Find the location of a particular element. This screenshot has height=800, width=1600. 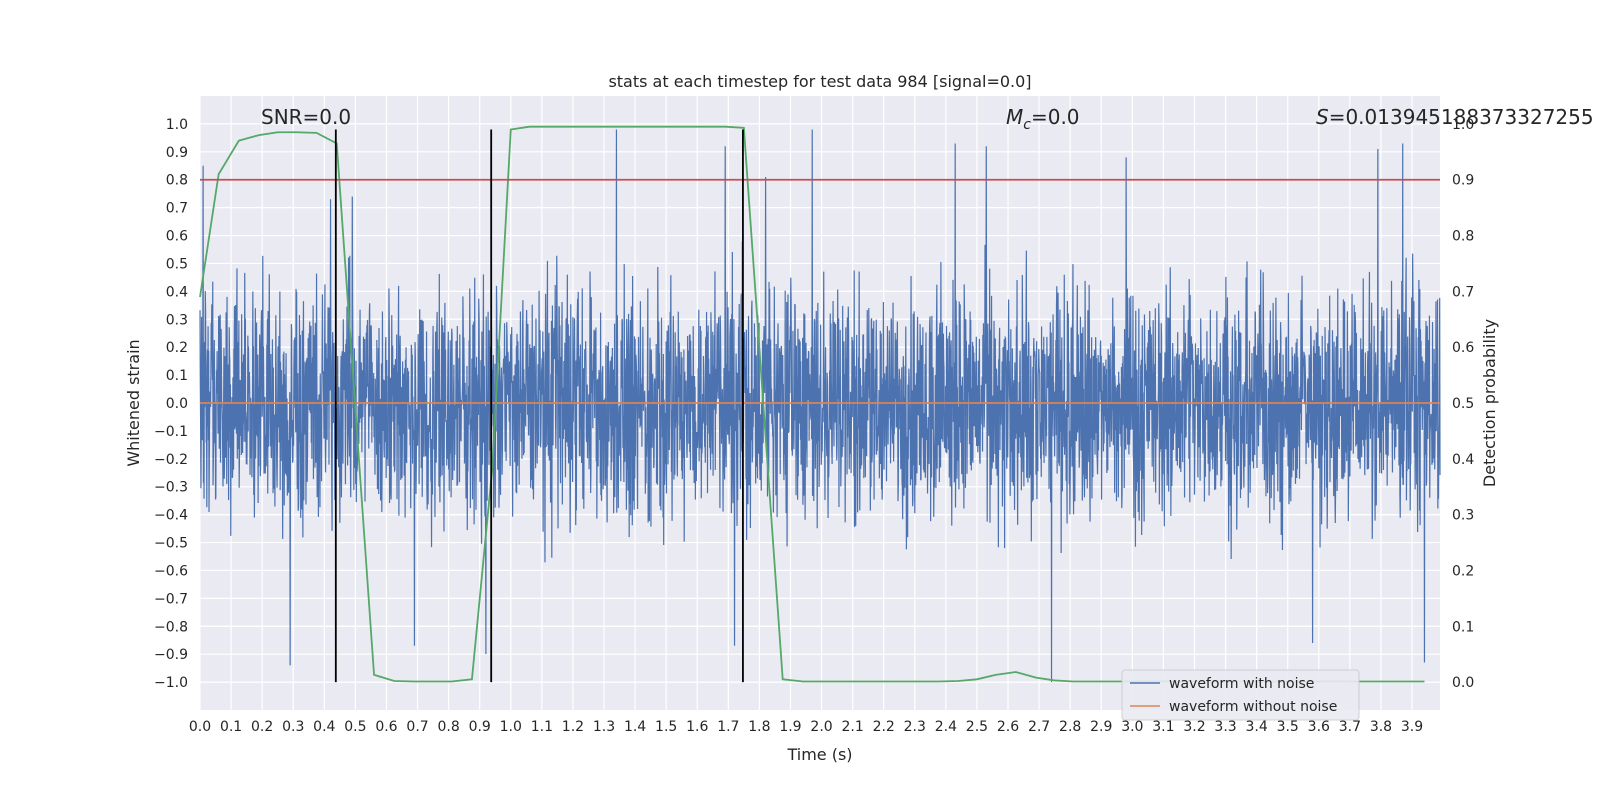

legend-box is located at coordinates (1240, 695).